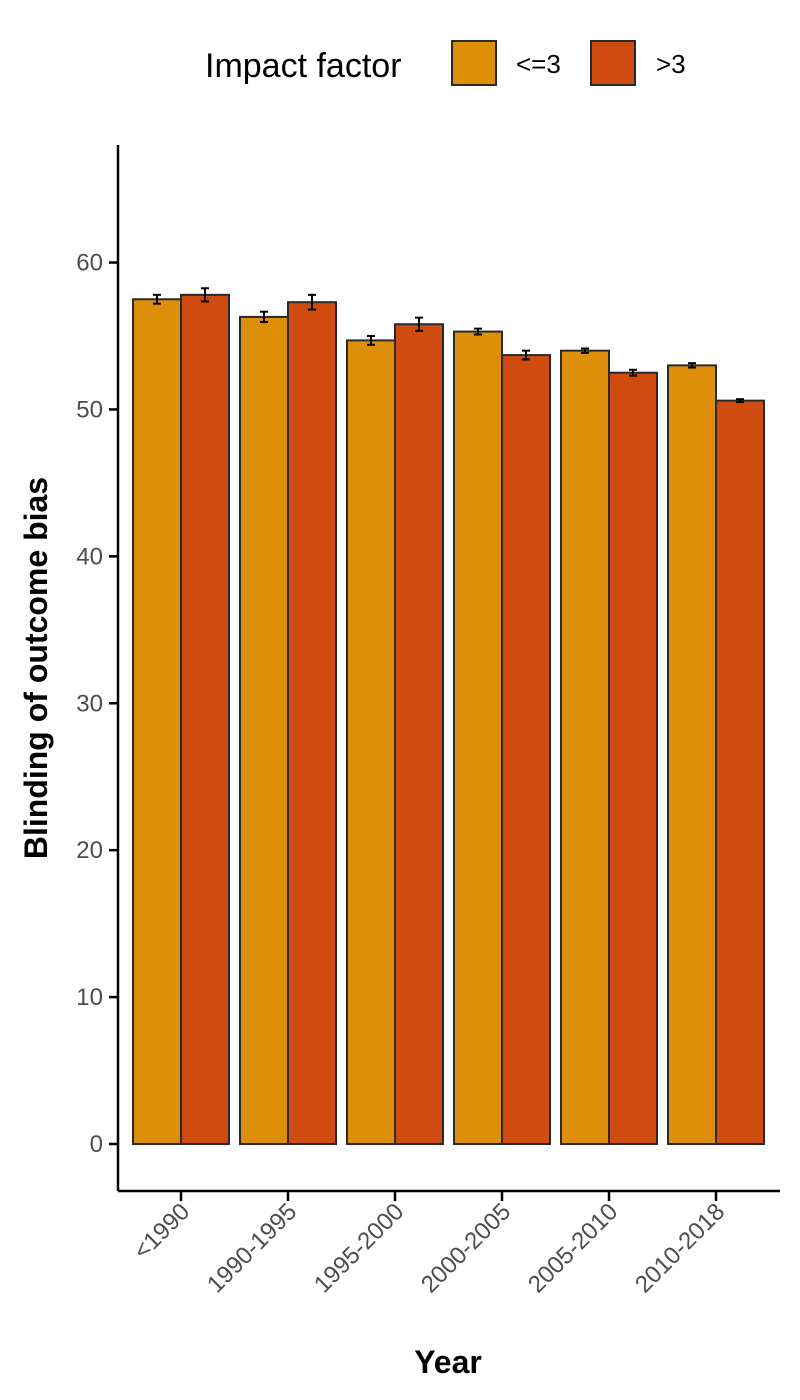  Describe the element at coordinates (36, 668) in the screenshot. I see `y-axis-title: Blinding of outcome bias` at that location.